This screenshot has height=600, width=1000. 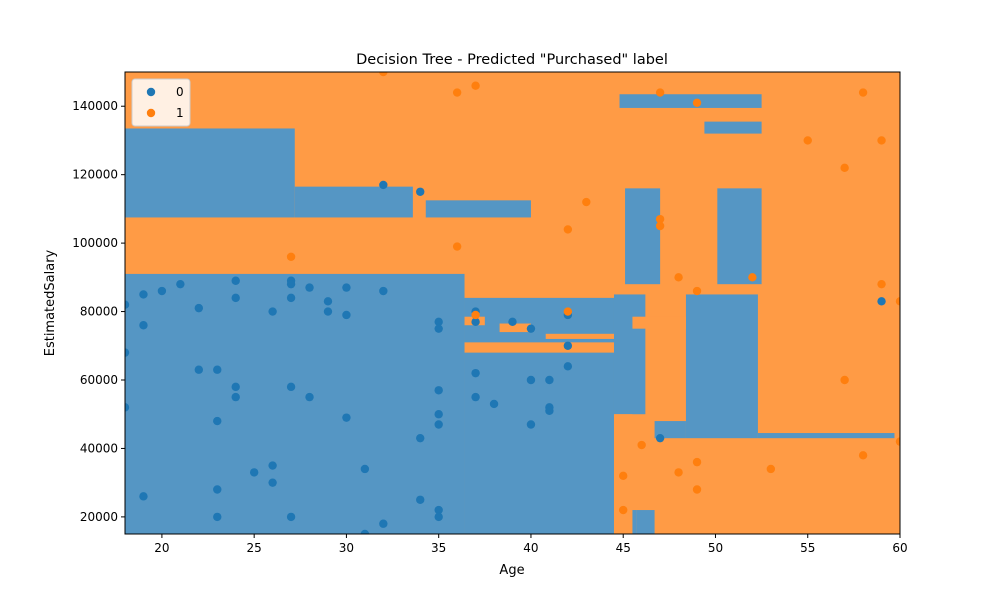 I want to click on y-tick-label: 80000, so click(x=99, y=312).